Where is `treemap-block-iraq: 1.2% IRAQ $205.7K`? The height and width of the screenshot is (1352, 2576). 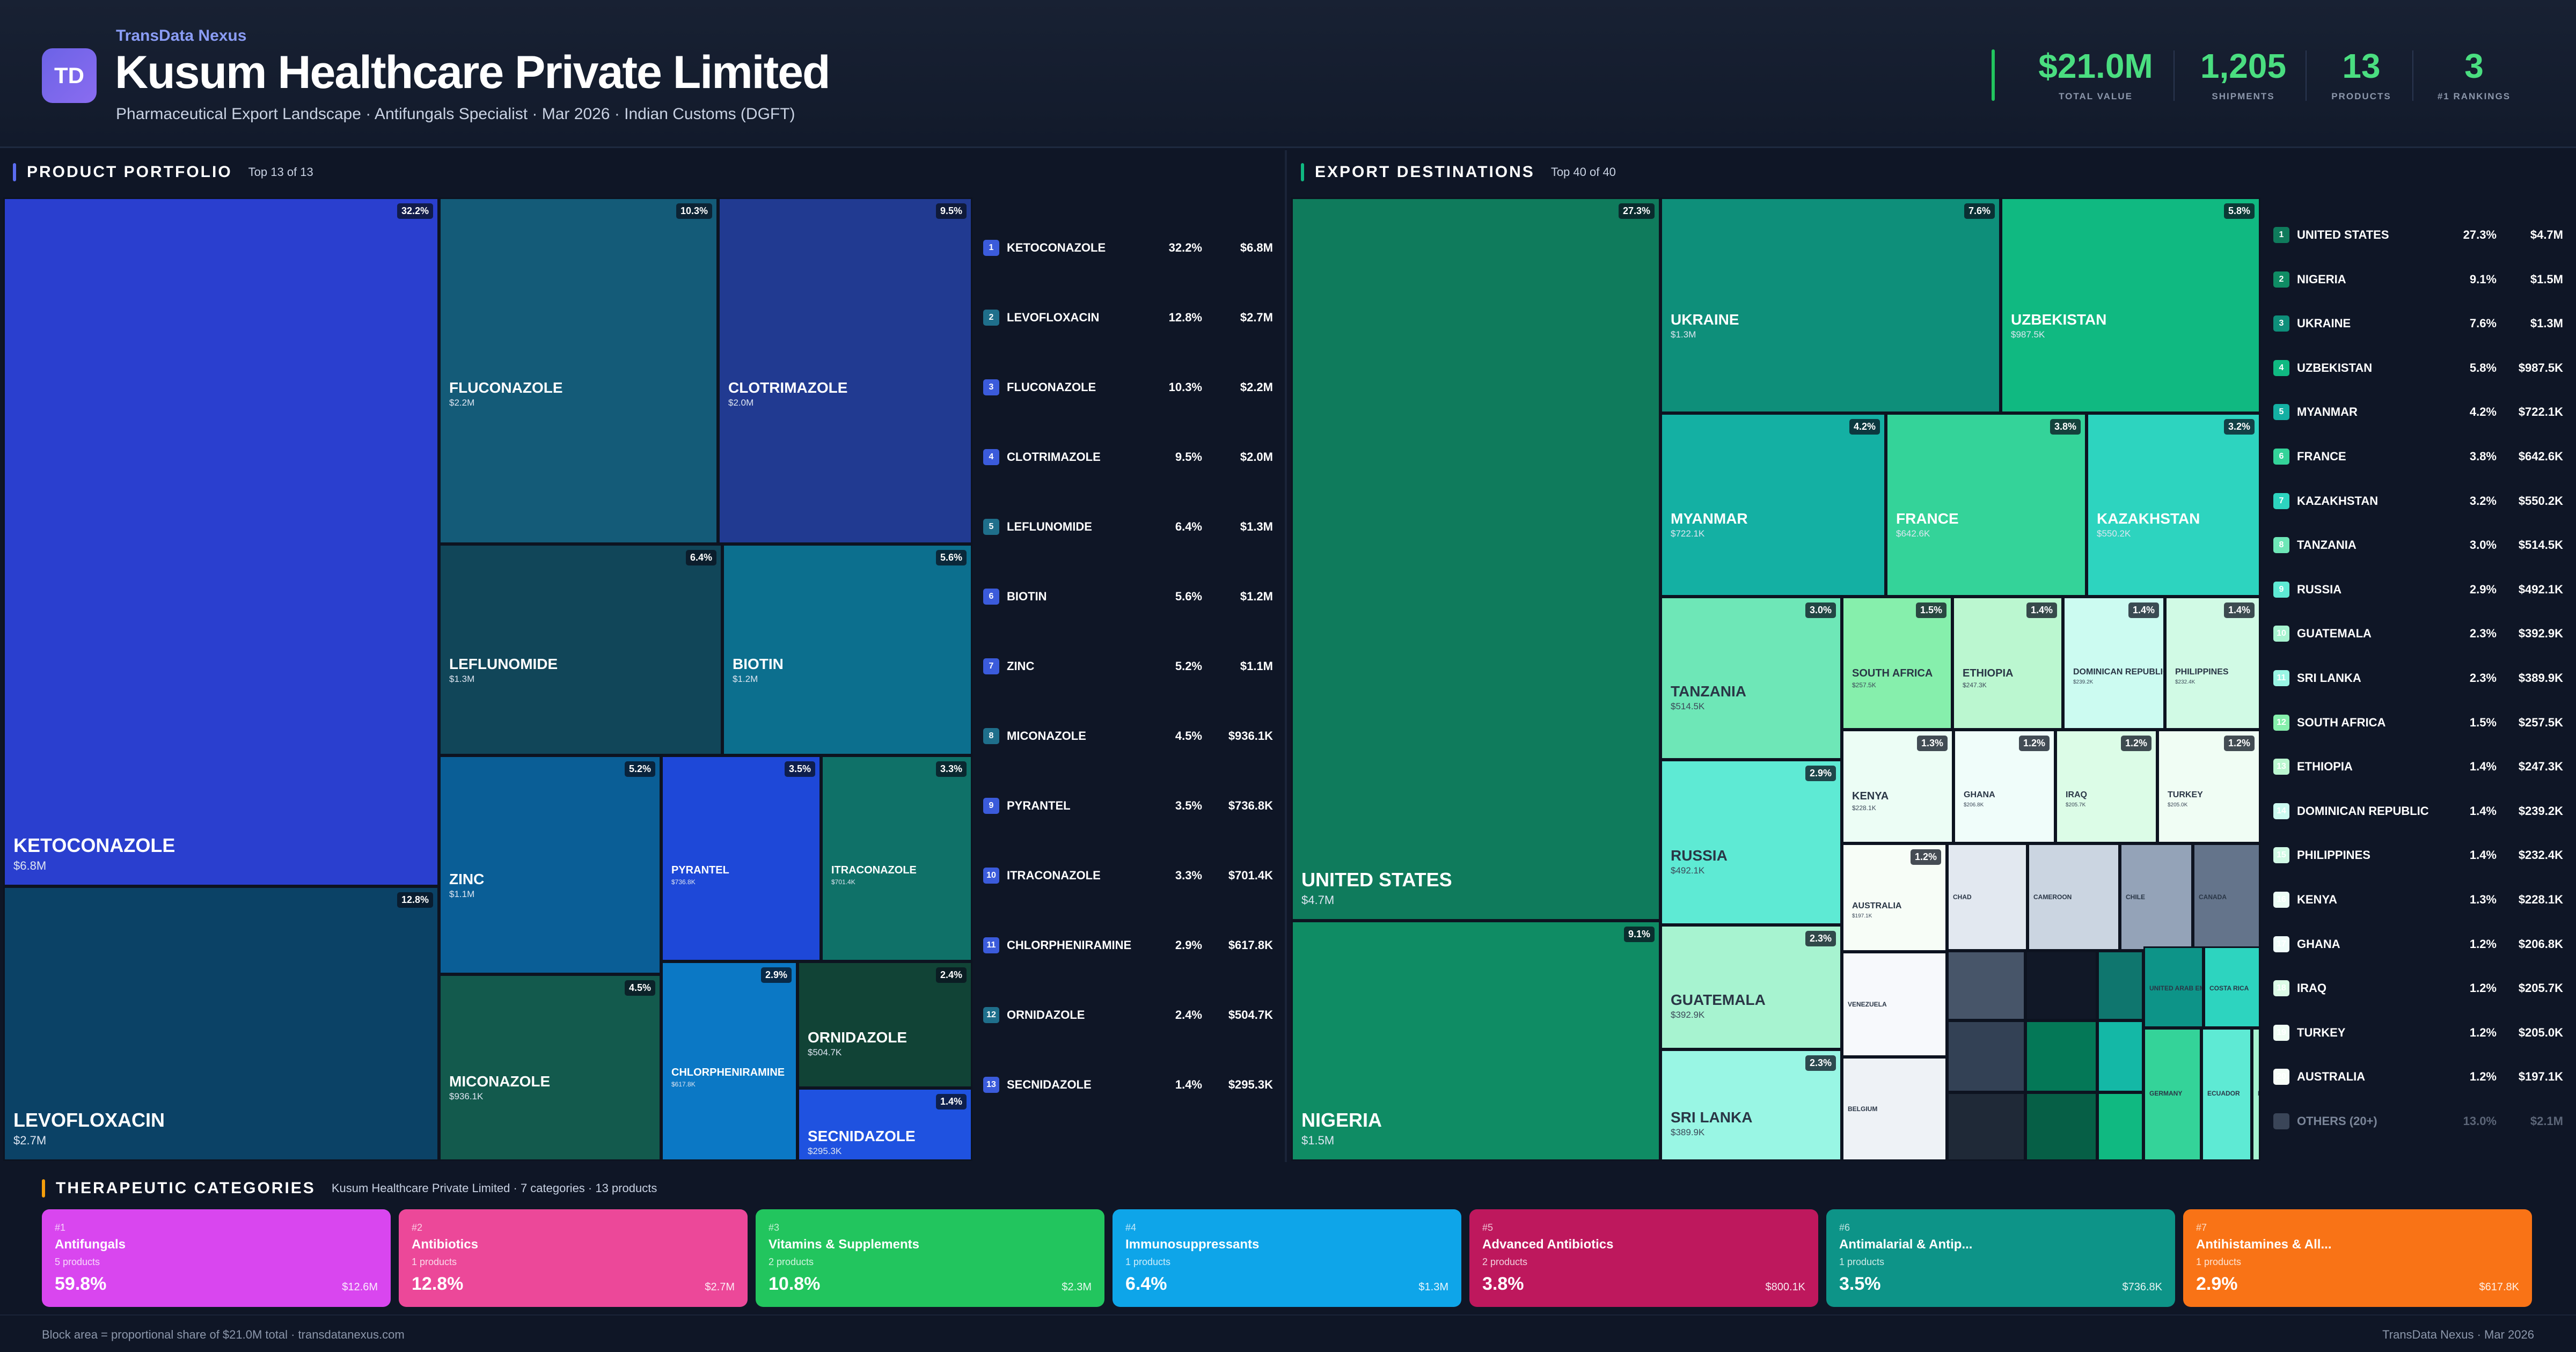
treemap-block-iraq: 1.2% IRAQ $205.7K is located at coordinates (2106, 786).